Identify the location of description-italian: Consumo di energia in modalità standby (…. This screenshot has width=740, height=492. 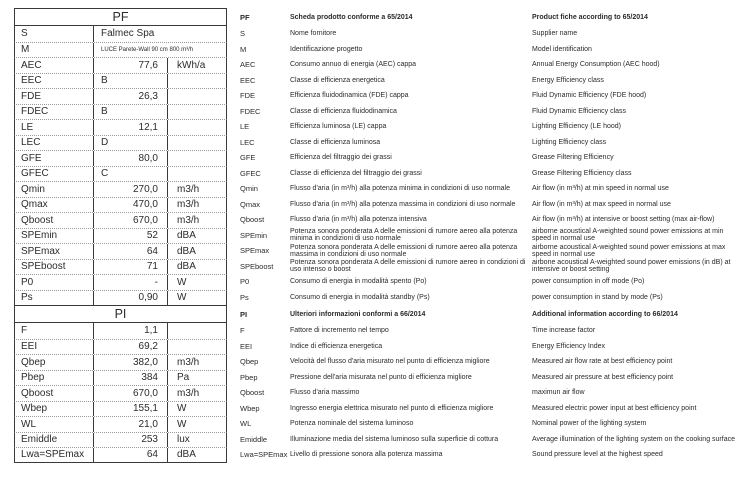
(360, 297).